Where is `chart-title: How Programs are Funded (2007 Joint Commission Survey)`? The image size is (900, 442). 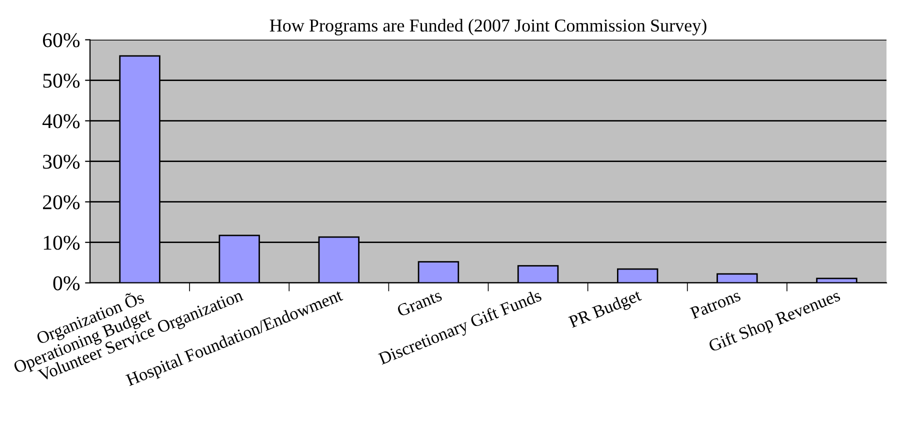
chart-title: How Programs are Funded (2007 Joint Commission Survey) is located at coordinates (488, 27).